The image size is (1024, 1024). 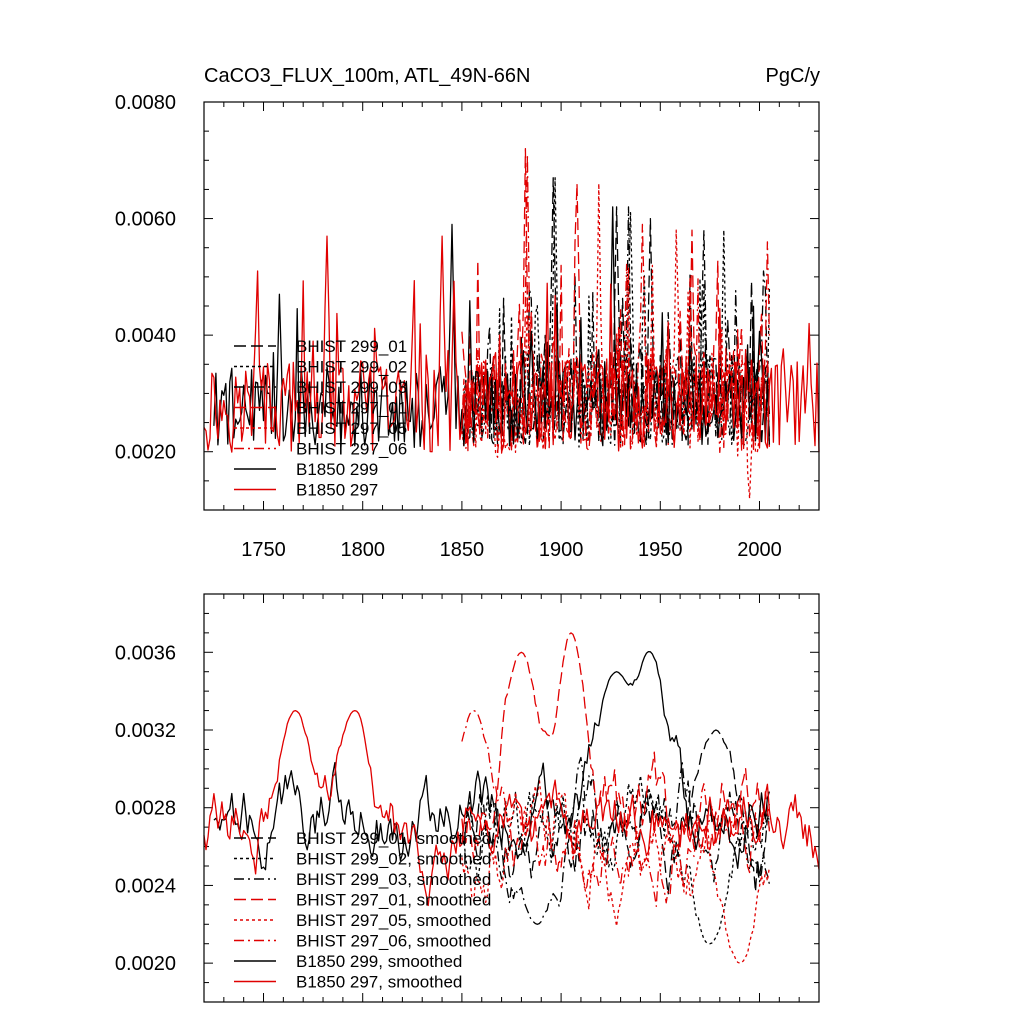 What do you see at coordinates (145, 220) in the screenshot?
I see `y-tick-label: 0.0060` at bounding box center [145, 220].